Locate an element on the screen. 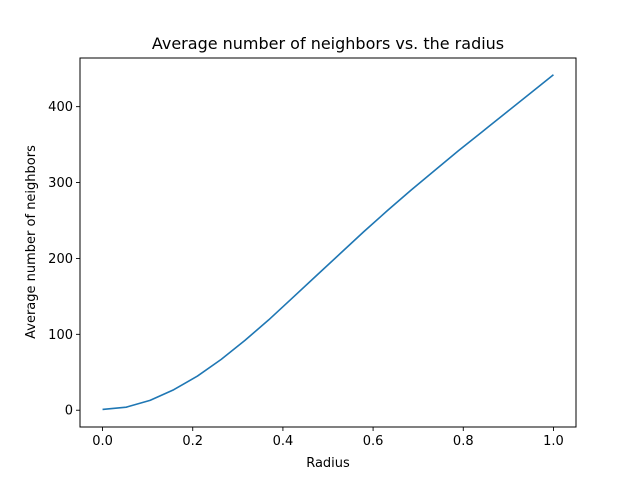 Image resolution: width=640 pixels, height=480 pixels. y-tick-label: 300 is located at coordinates (60, 183).